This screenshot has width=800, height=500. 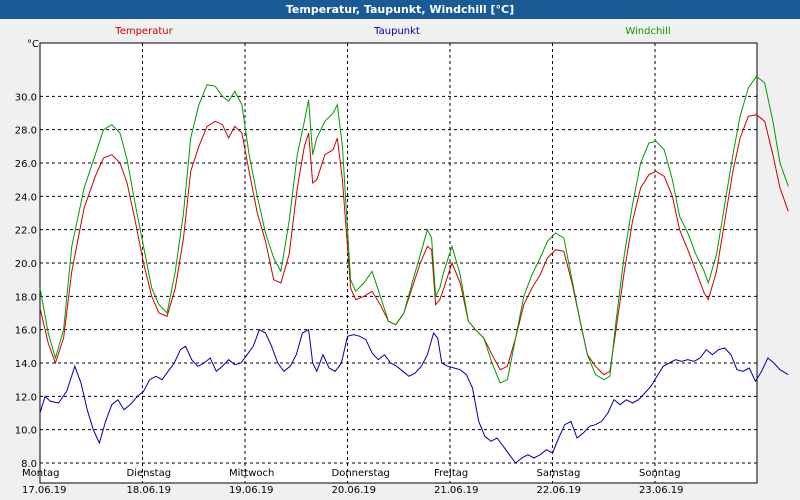 I want to click on y-tick-label: 10.0, so click(x=26, y=431).